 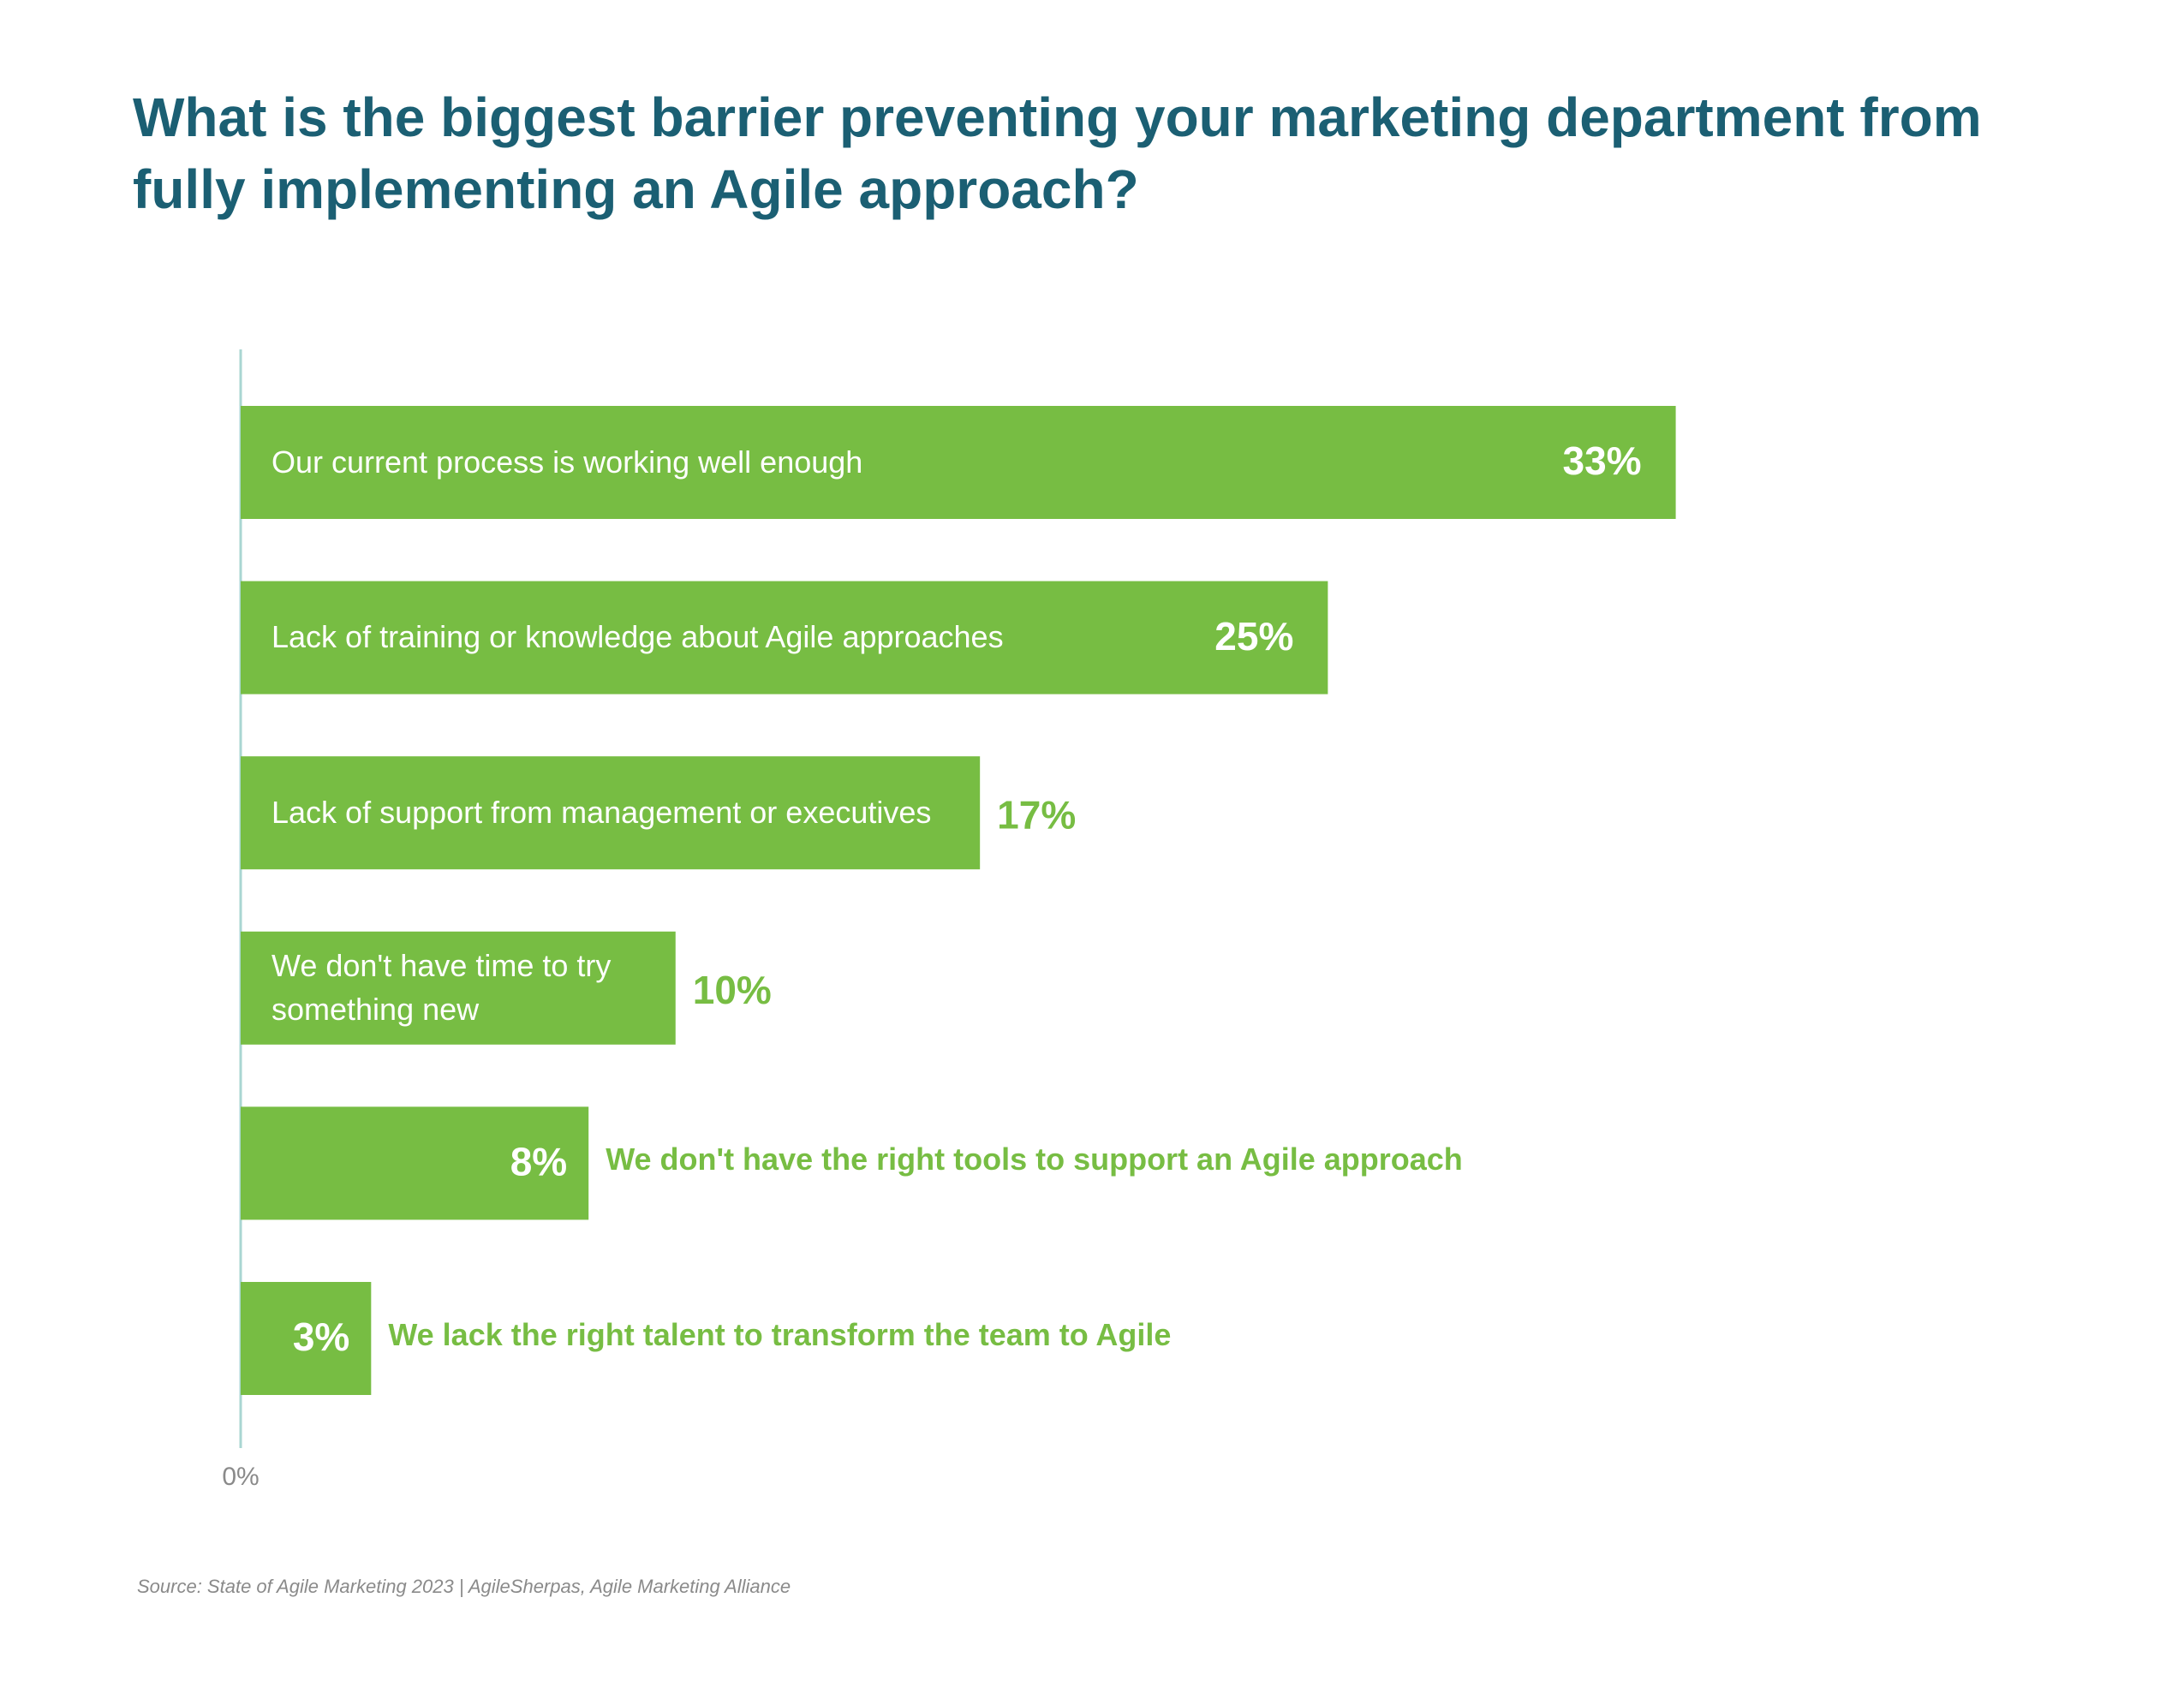 I want to click on category-label: We don't have time to try something new, so click(x=442, y=987).